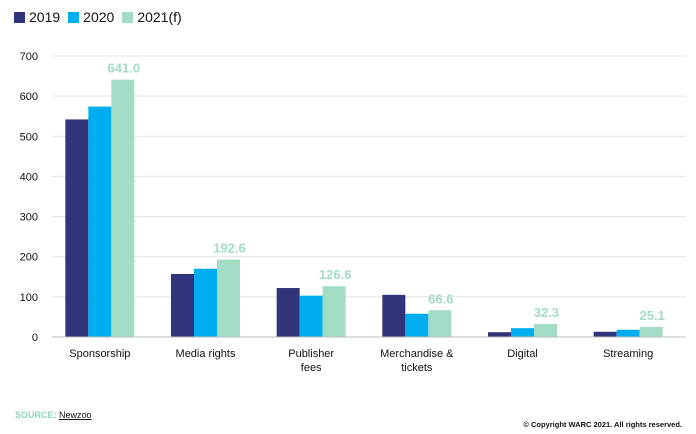 The height and width of the screenshot is (434, 696). I want to click on x-tick-label: Merchandise & tickets, so click(417, 361).